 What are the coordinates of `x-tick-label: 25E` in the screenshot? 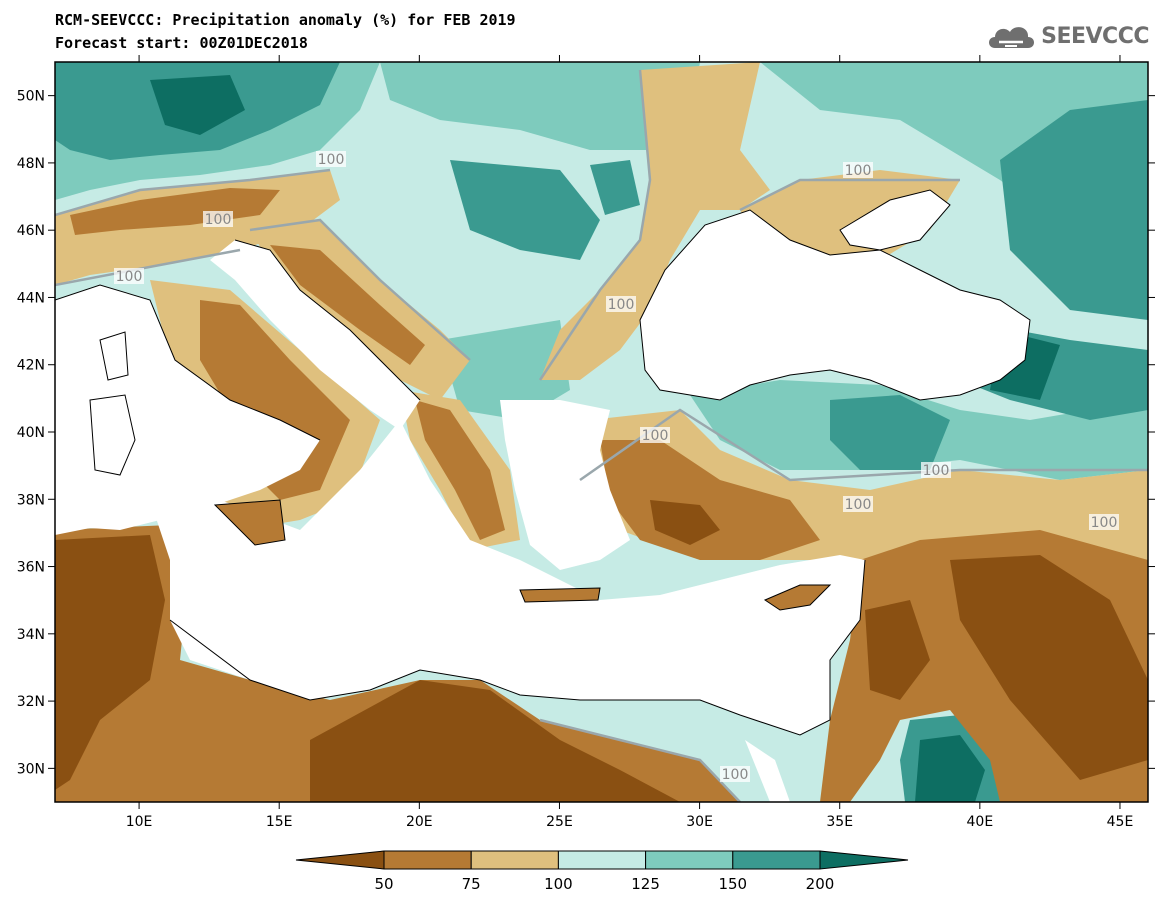 It's located at (559, 822).